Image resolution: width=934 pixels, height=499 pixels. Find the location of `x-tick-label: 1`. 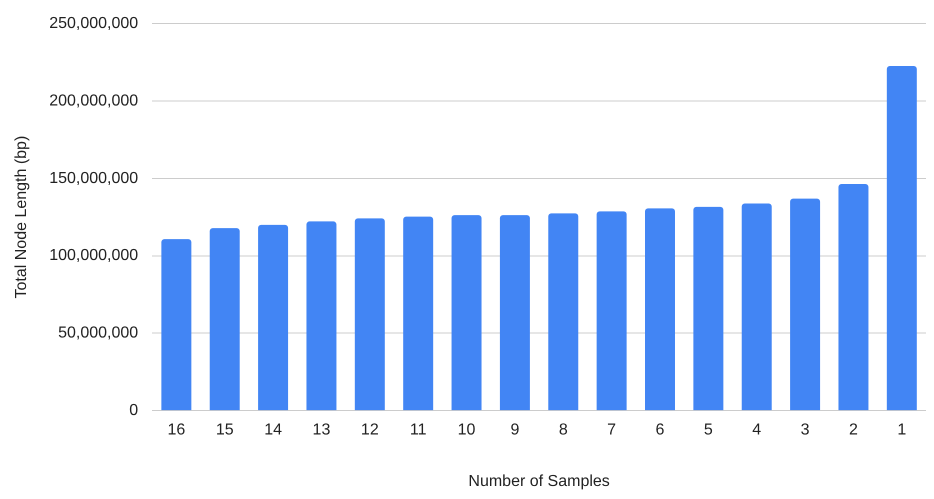

x-tick-label: 1 is located at coordinates (901, 430).